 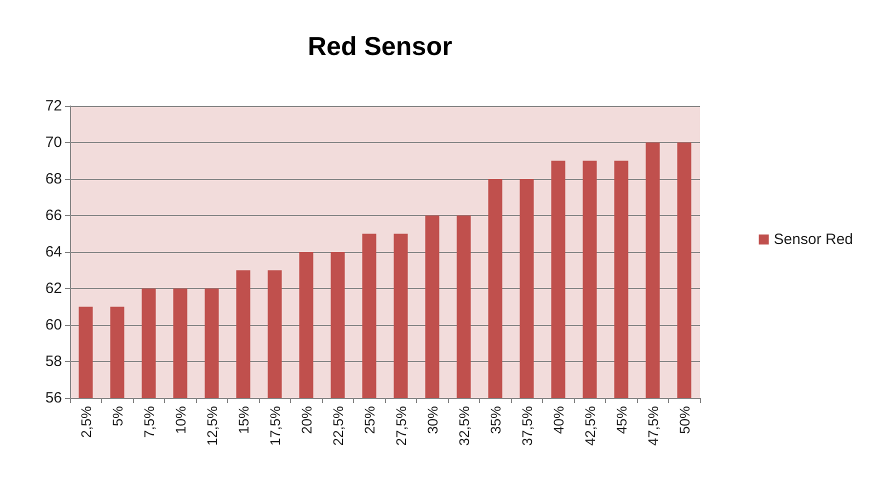 What do you see at coordinates (369, 420) in the screenshot?
I see `x-tick-label: 25%` at bounding box center [369, 420].